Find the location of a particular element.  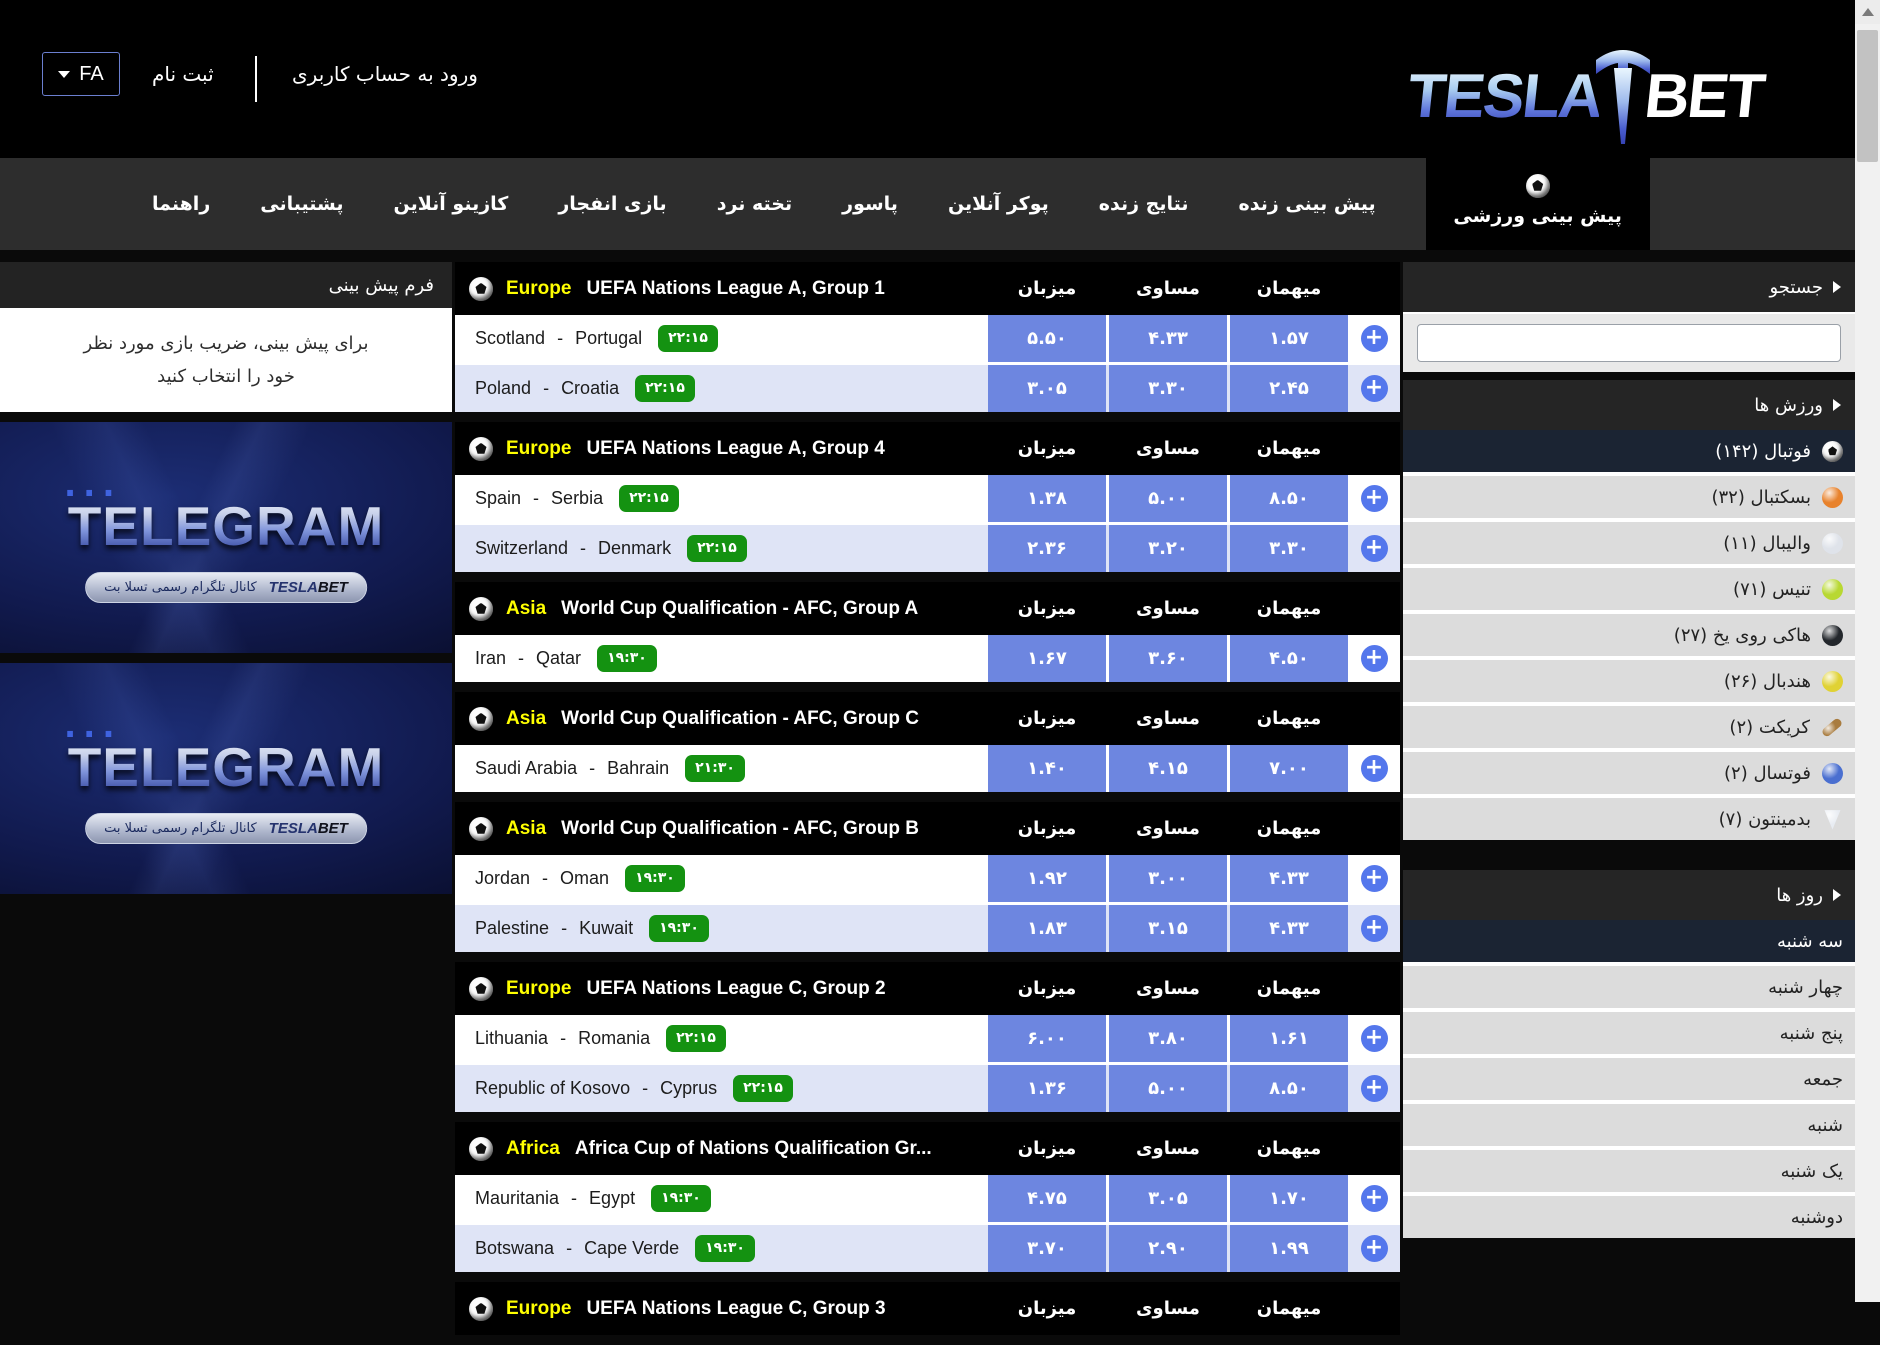

days-section-header: روز ها is located at coordinates (1629, 895).